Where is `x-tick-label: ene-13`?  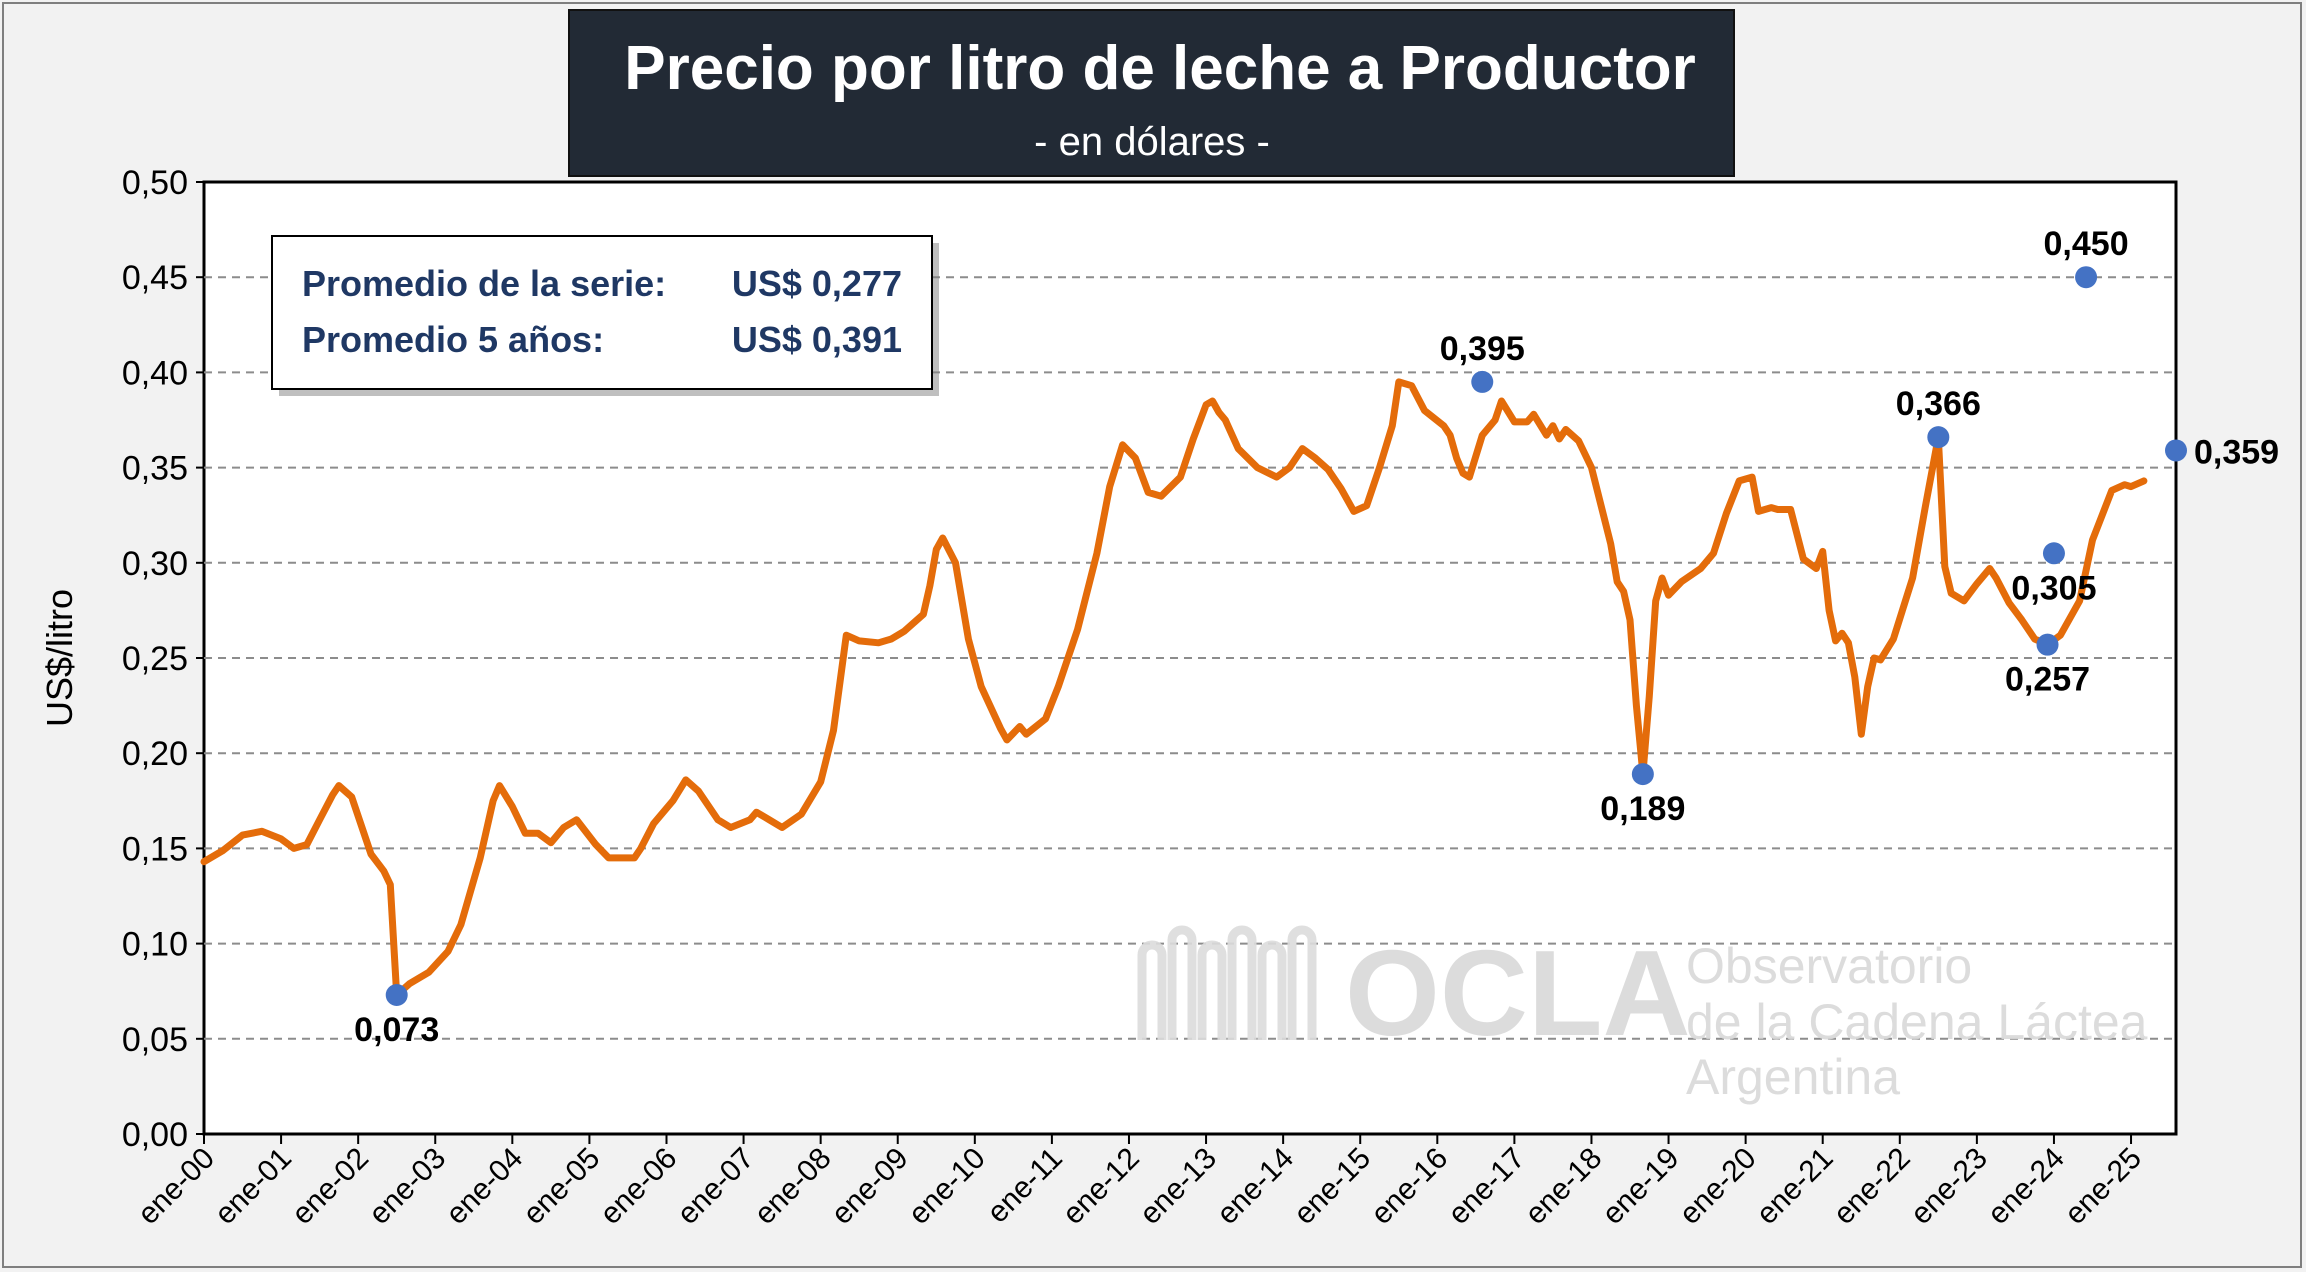
x-tick-label: ene-13 is located at coordinates (1178, 1186).